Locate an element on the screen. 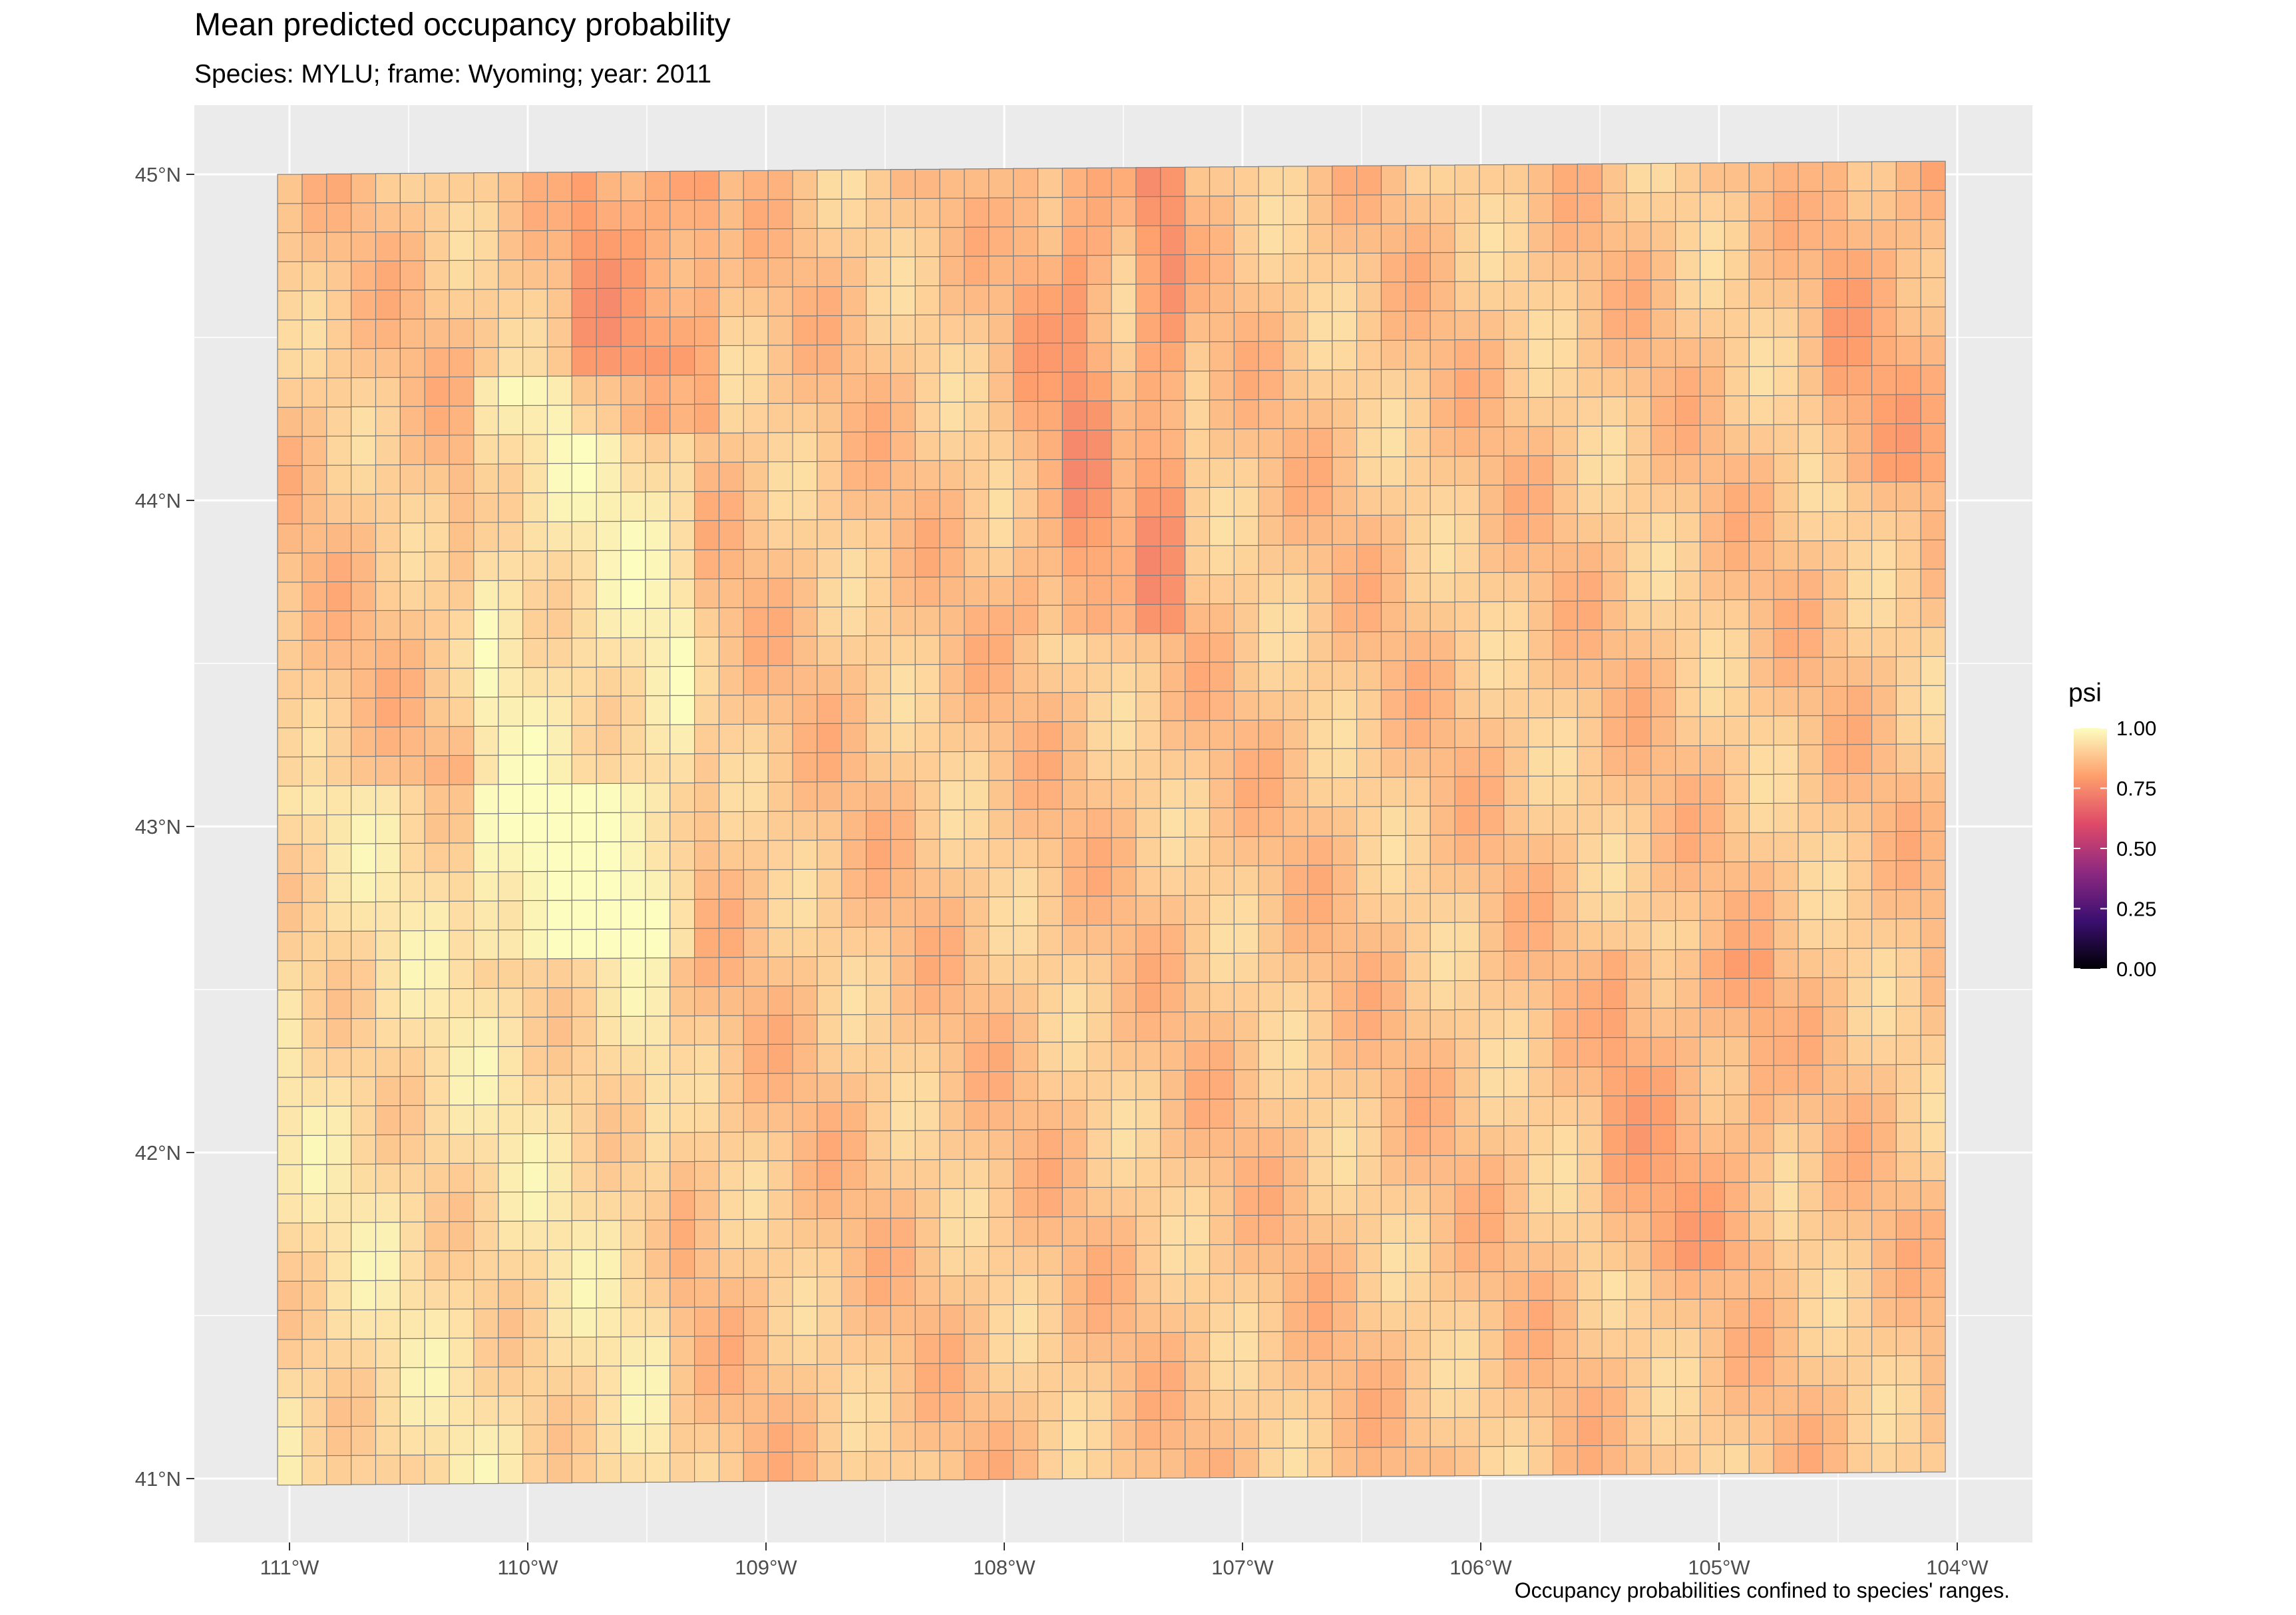 This screenshot has width=2296, height=1615. legend-label: 0.75 is located at coordinates (2136, 789).